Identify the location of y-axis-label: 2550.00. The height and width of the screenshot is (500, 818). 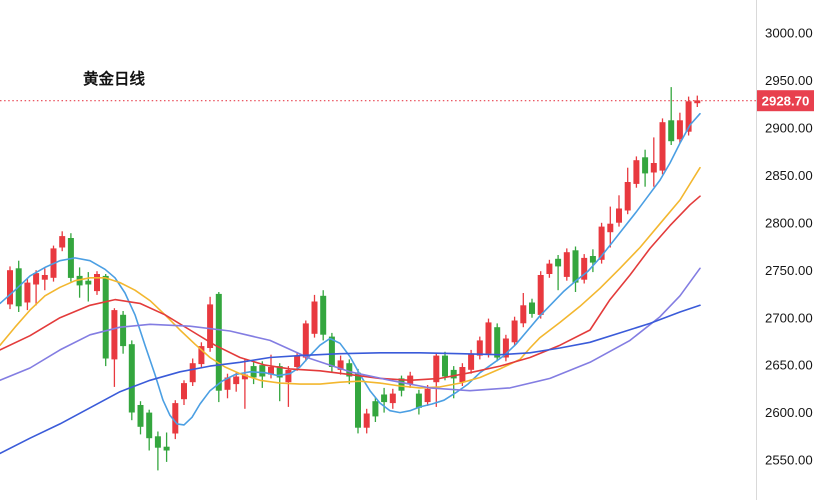
(789, 460).